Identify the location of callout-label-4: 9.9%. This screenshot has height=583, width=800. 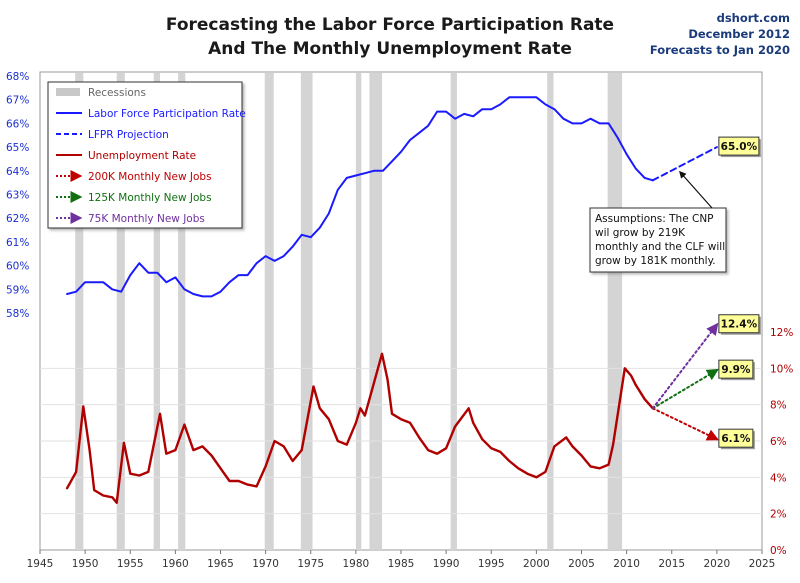
(736, 370).